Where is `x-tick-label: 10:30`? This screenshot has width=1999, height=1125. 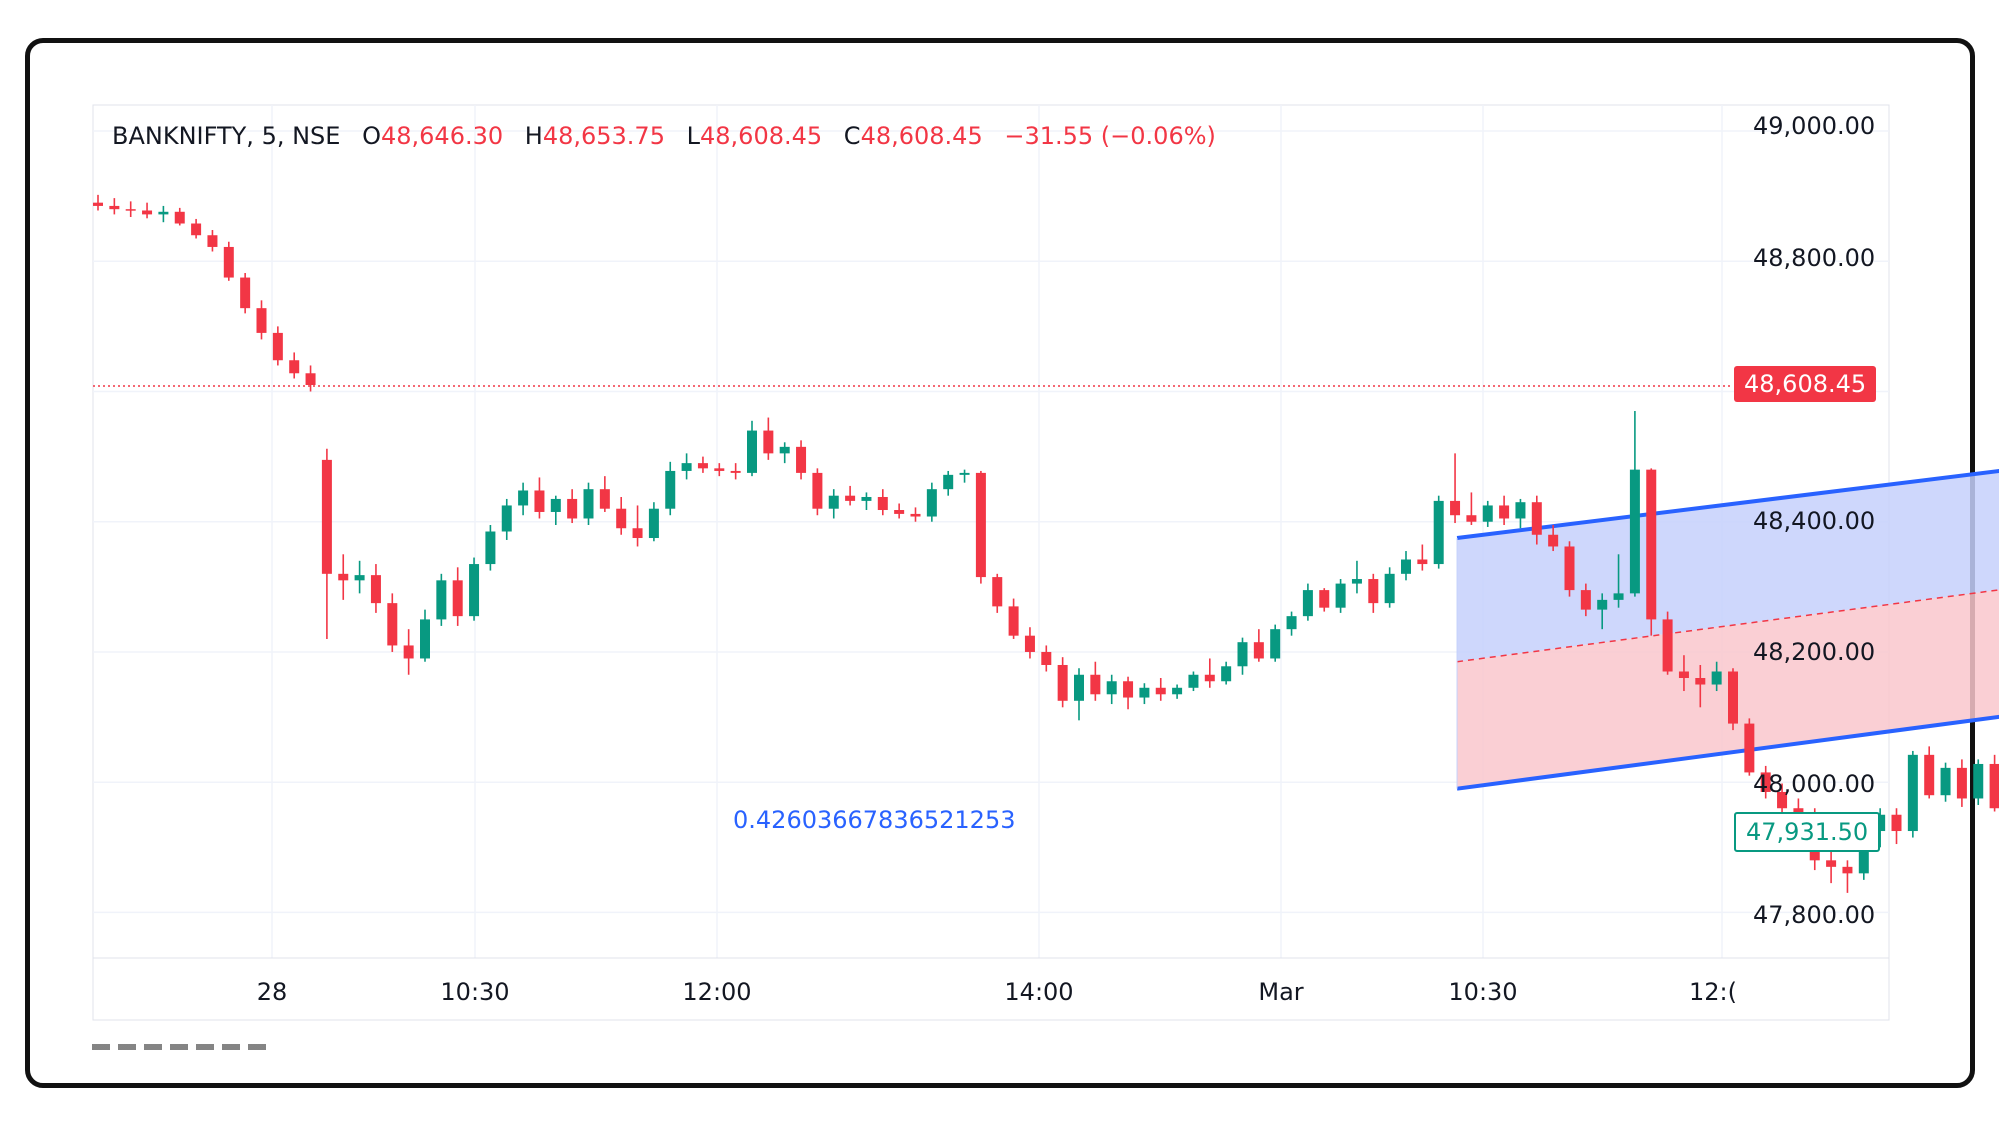 x-tick-label: 10:30 is located at coordinates (1483, 992).